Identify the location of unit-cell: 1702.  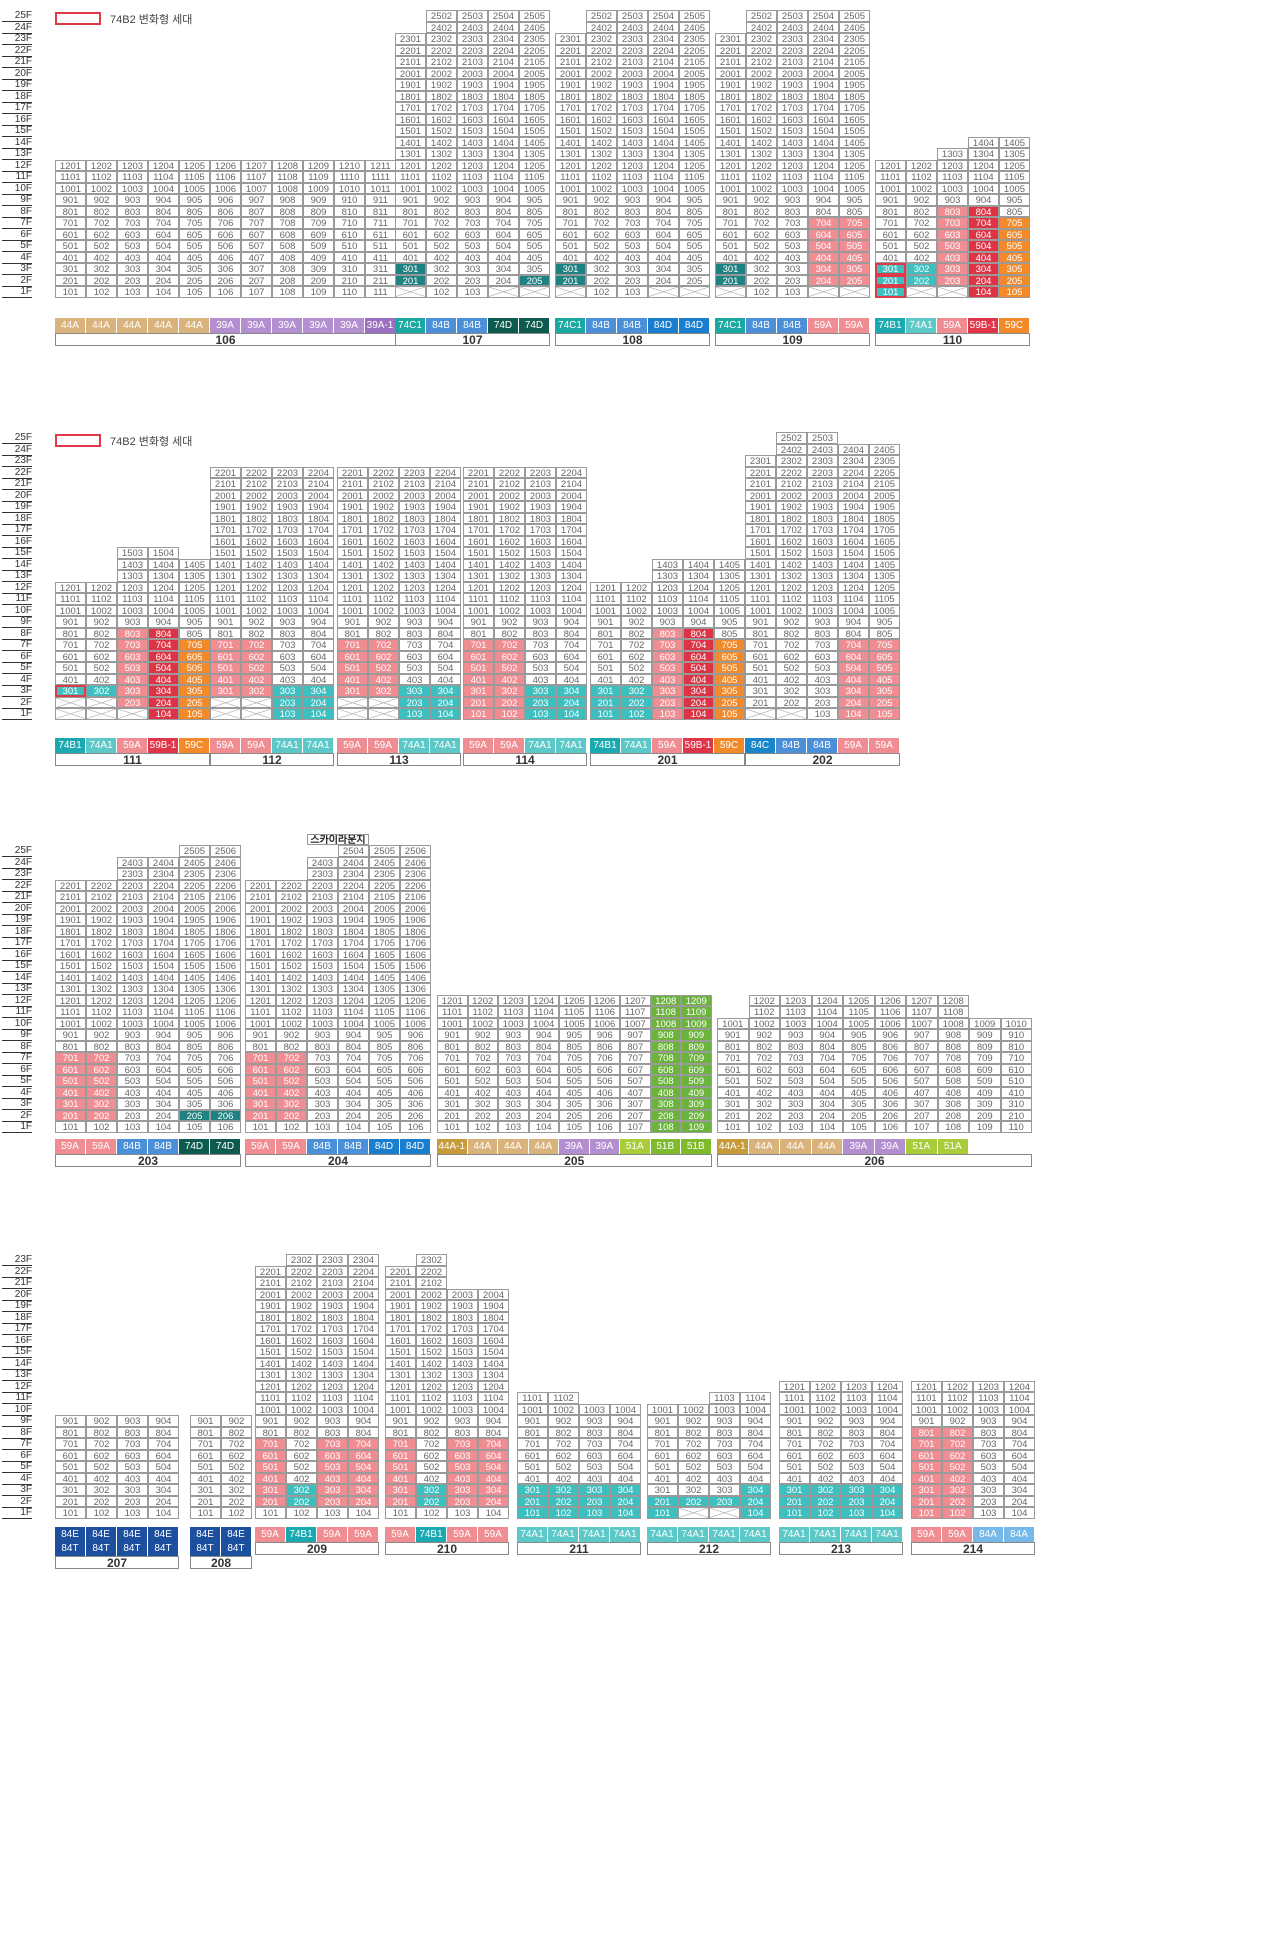
(761, 108).